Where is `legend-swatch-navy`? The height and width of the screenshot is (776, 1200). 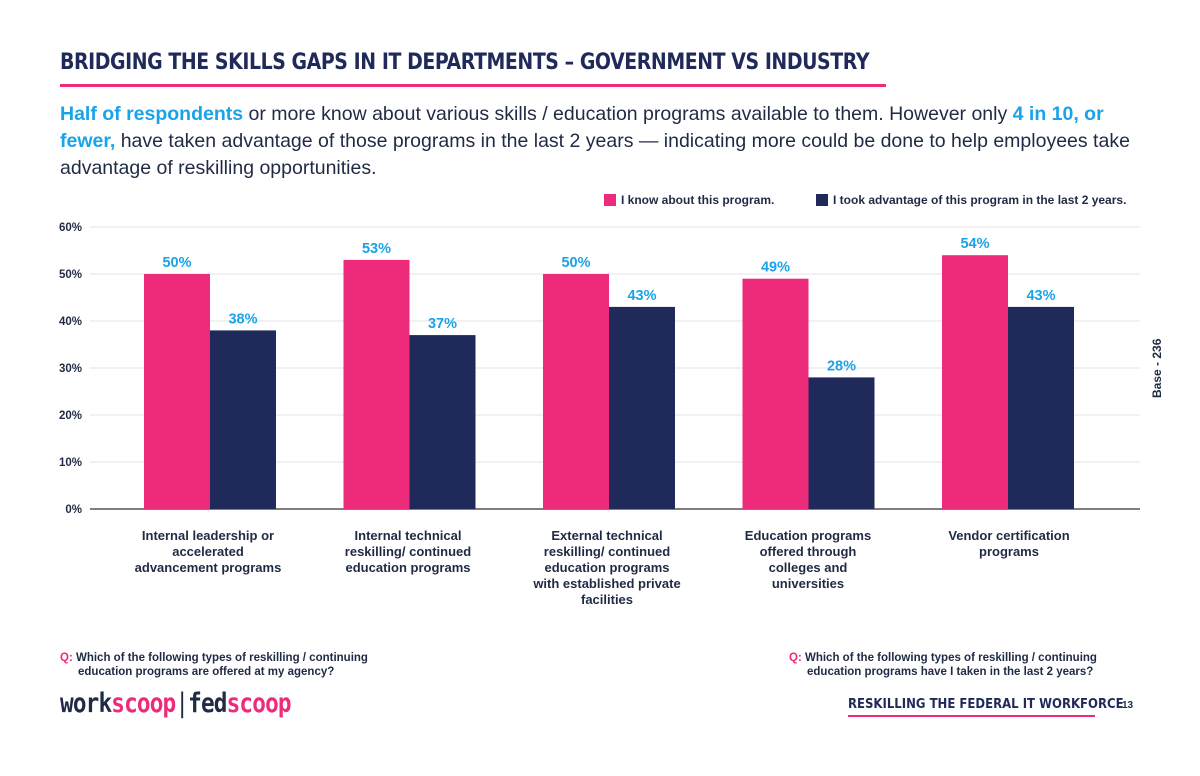
legend-swatch-navy is located at coordinates (822, 200).